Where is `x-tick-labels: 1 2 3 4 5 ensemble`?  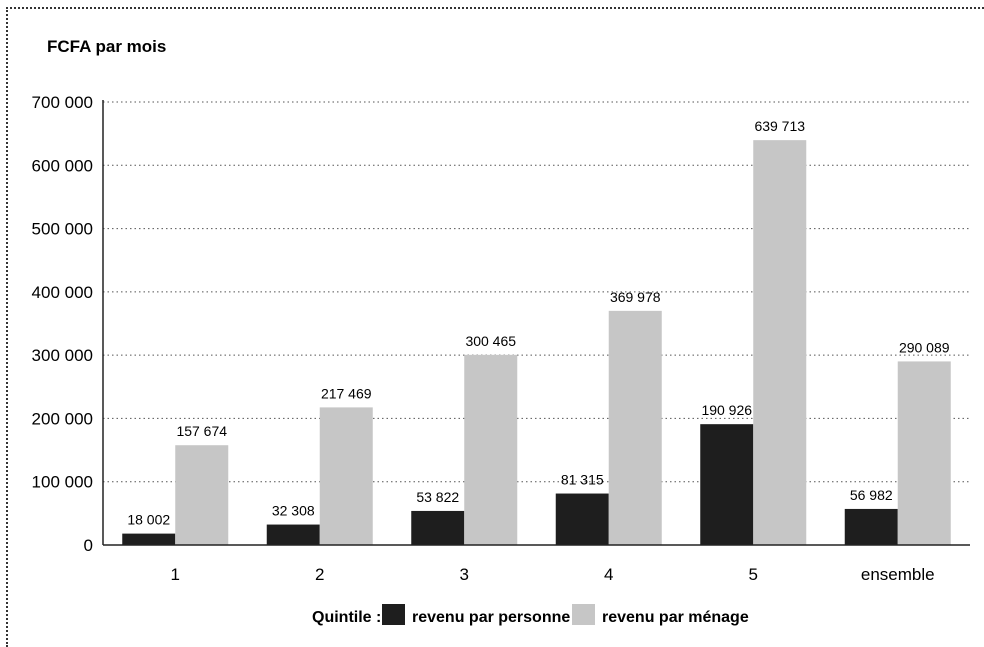 x-tick-labels: 1 2 3 4 5 ensemble is located at coordinates (553, 574).